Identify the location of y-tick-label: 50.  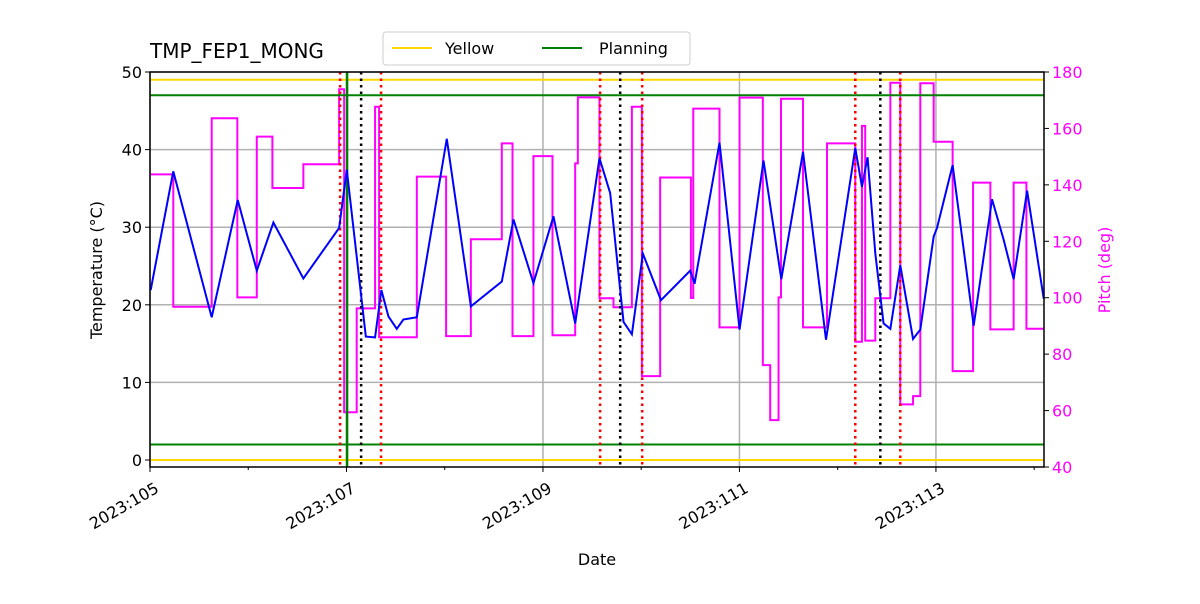
(132, 72).